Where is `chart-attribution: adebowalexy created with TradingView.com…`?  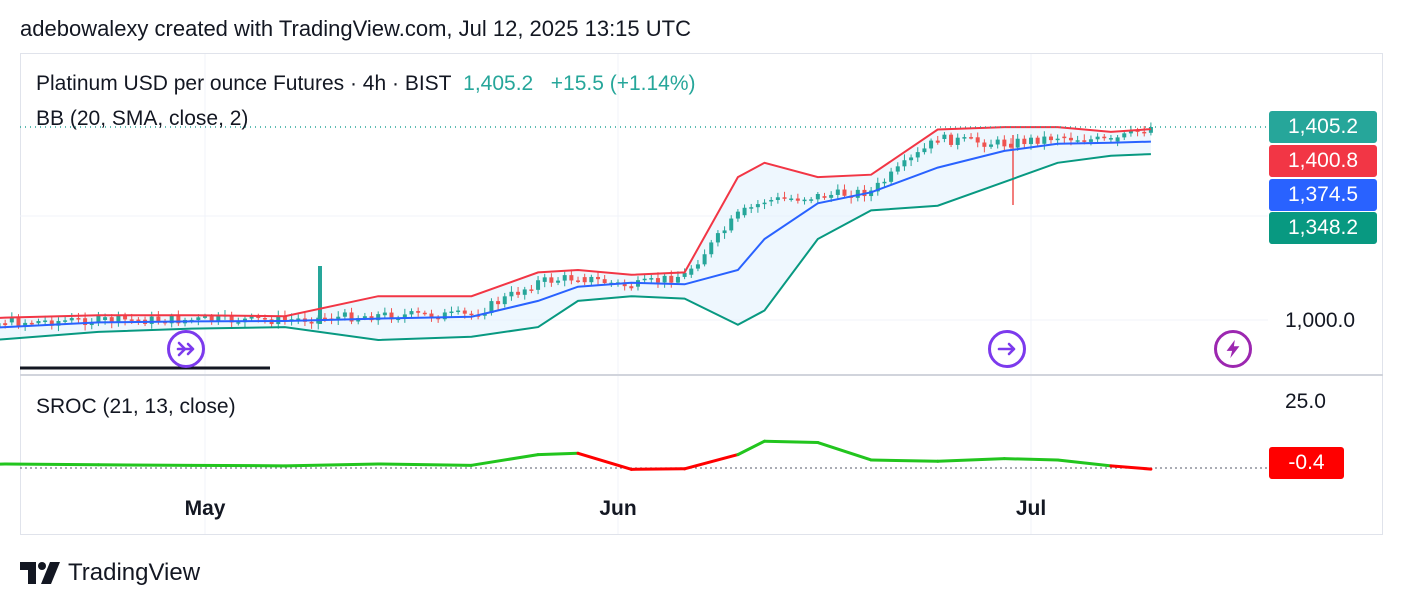 chart-attribution: adebowalexy created with TradingView.com… is located at coordinates (355, 28).